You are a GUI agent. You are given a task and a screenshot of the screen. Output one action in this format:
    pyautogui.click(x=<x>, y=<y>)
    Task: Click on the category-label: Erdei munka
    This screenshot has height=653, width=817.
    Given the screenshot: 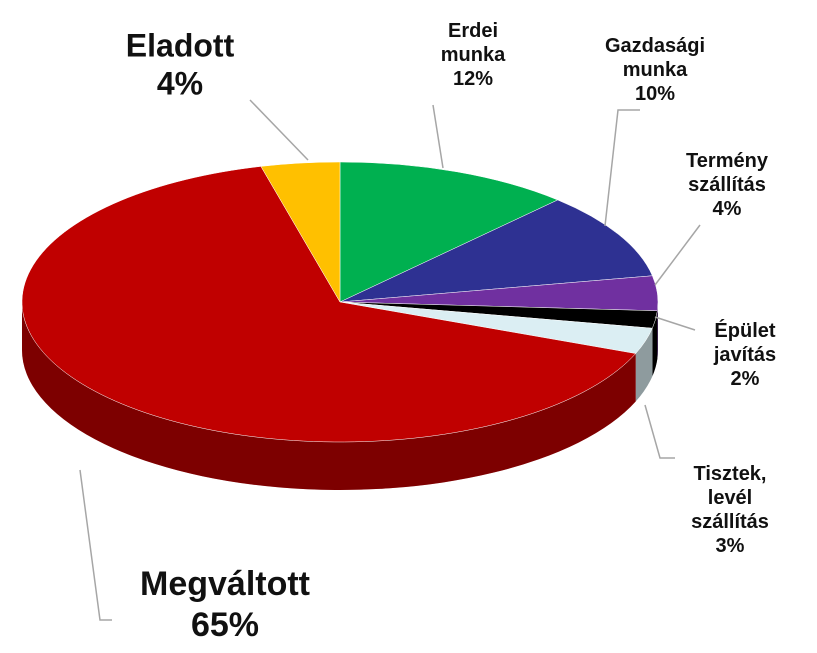 What is the action you would take?
    pyautogui.click(x=473, y=43)
    